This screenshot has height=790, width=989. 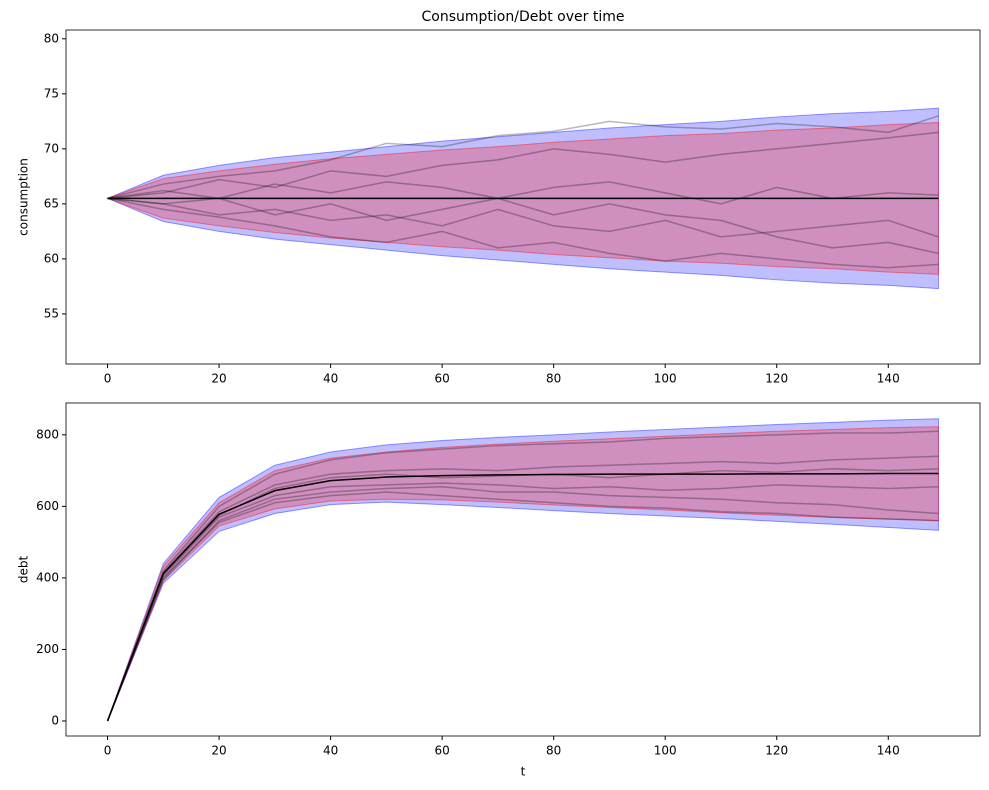 What do you see at coordinates (47, 434) in the screenshot?
I see `y-tick-label: 800` at bounding box center [47, 434].